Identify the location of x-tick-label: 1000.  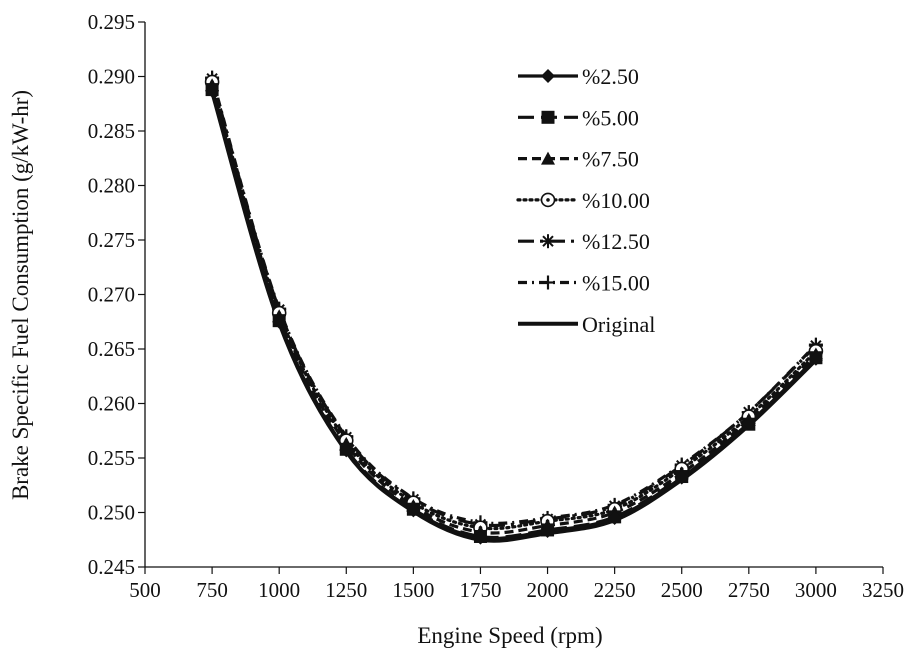
(279, 590).